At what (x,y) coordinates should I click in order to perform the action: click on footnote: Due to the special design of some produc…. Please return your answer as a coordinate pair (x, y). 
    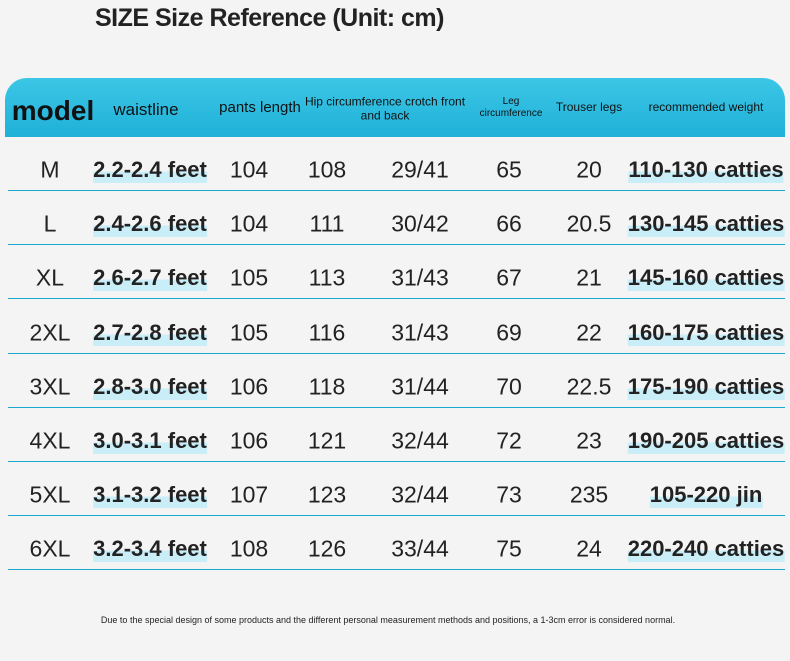
    Looking at the image, I should click on (388, 620).